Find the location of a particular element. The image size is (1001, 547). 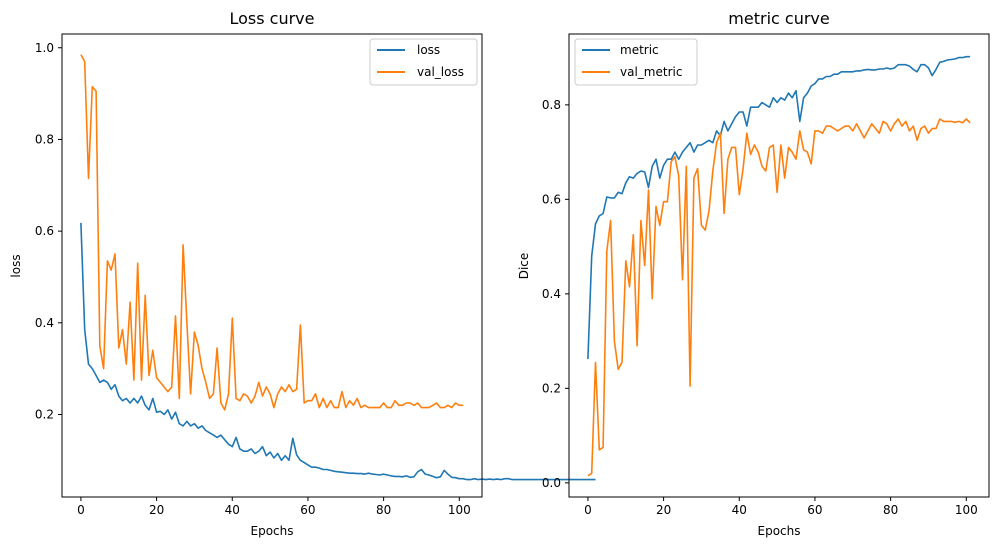

loss-x-tick-label: 100 is located at coordinates (459, 510).